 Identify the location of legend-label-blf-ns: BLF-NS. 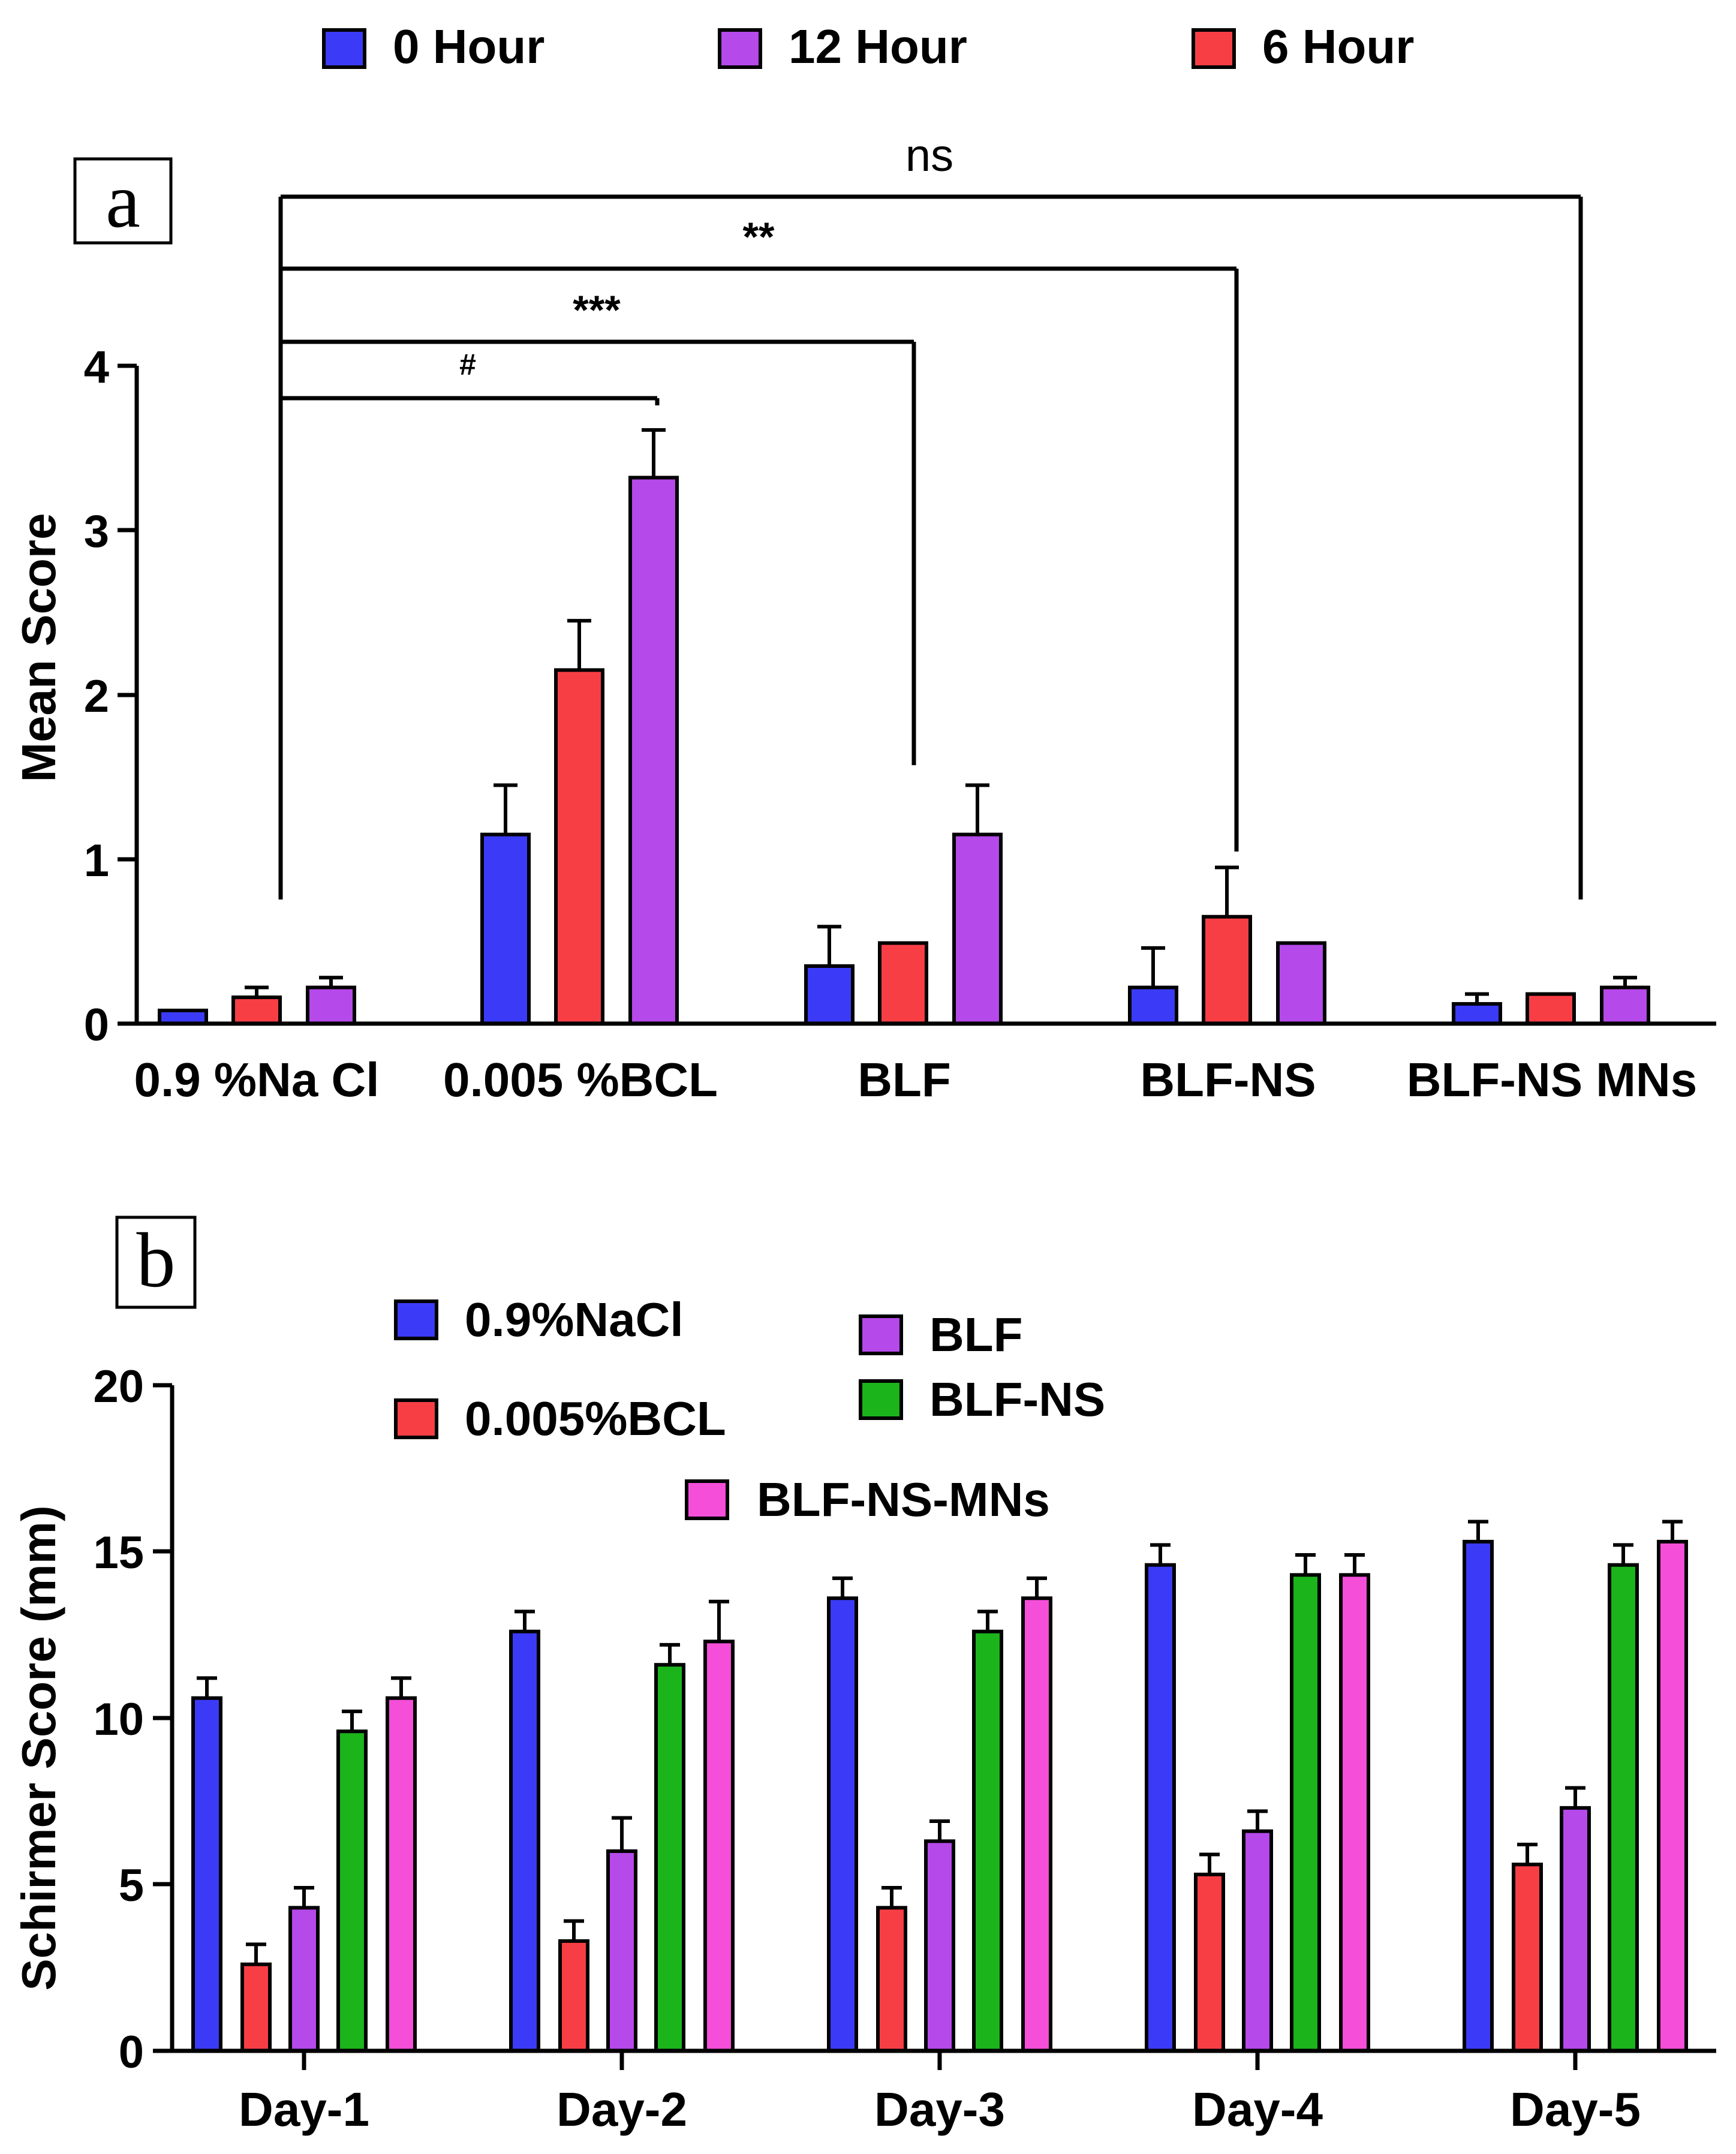
(1017, 1399).